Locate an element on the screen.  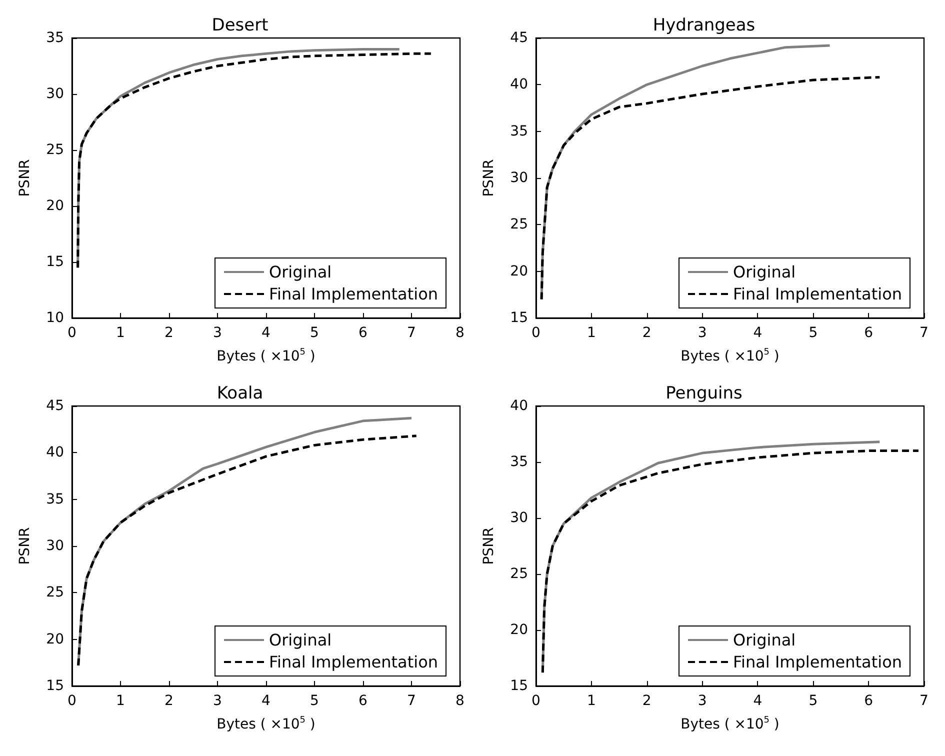
chart-title: Desert is located at coordinates (240, 26).